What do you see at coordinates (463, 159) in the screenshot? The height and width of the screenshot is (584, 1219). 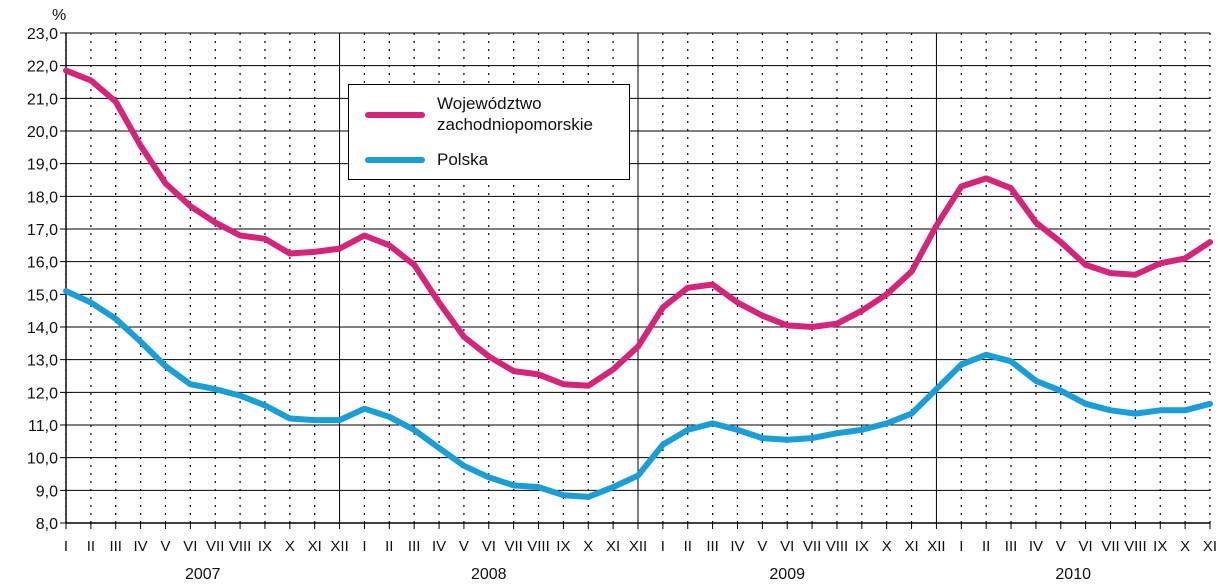 I see `legend-label-polska: Polska` at bounding box center [463, 159].